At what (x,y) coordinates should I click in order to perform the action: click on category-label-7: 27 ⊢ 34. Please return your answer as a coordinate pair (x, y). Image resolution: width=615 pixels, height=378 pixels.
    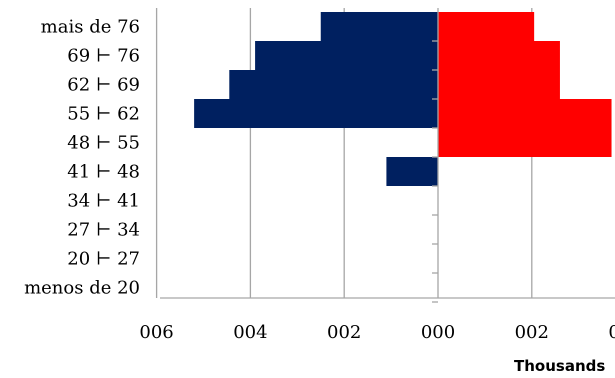
    Looking at the image, I should click on (103, 230).